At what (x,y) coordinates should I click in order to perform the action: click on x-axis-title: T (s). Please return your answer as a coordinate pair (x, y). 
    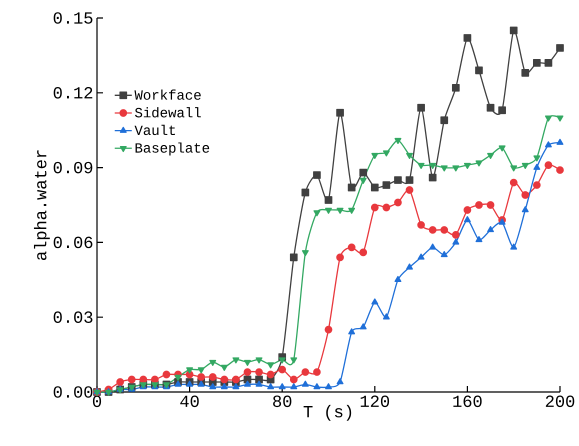
    Looking at the image, I should click on (328, 412).